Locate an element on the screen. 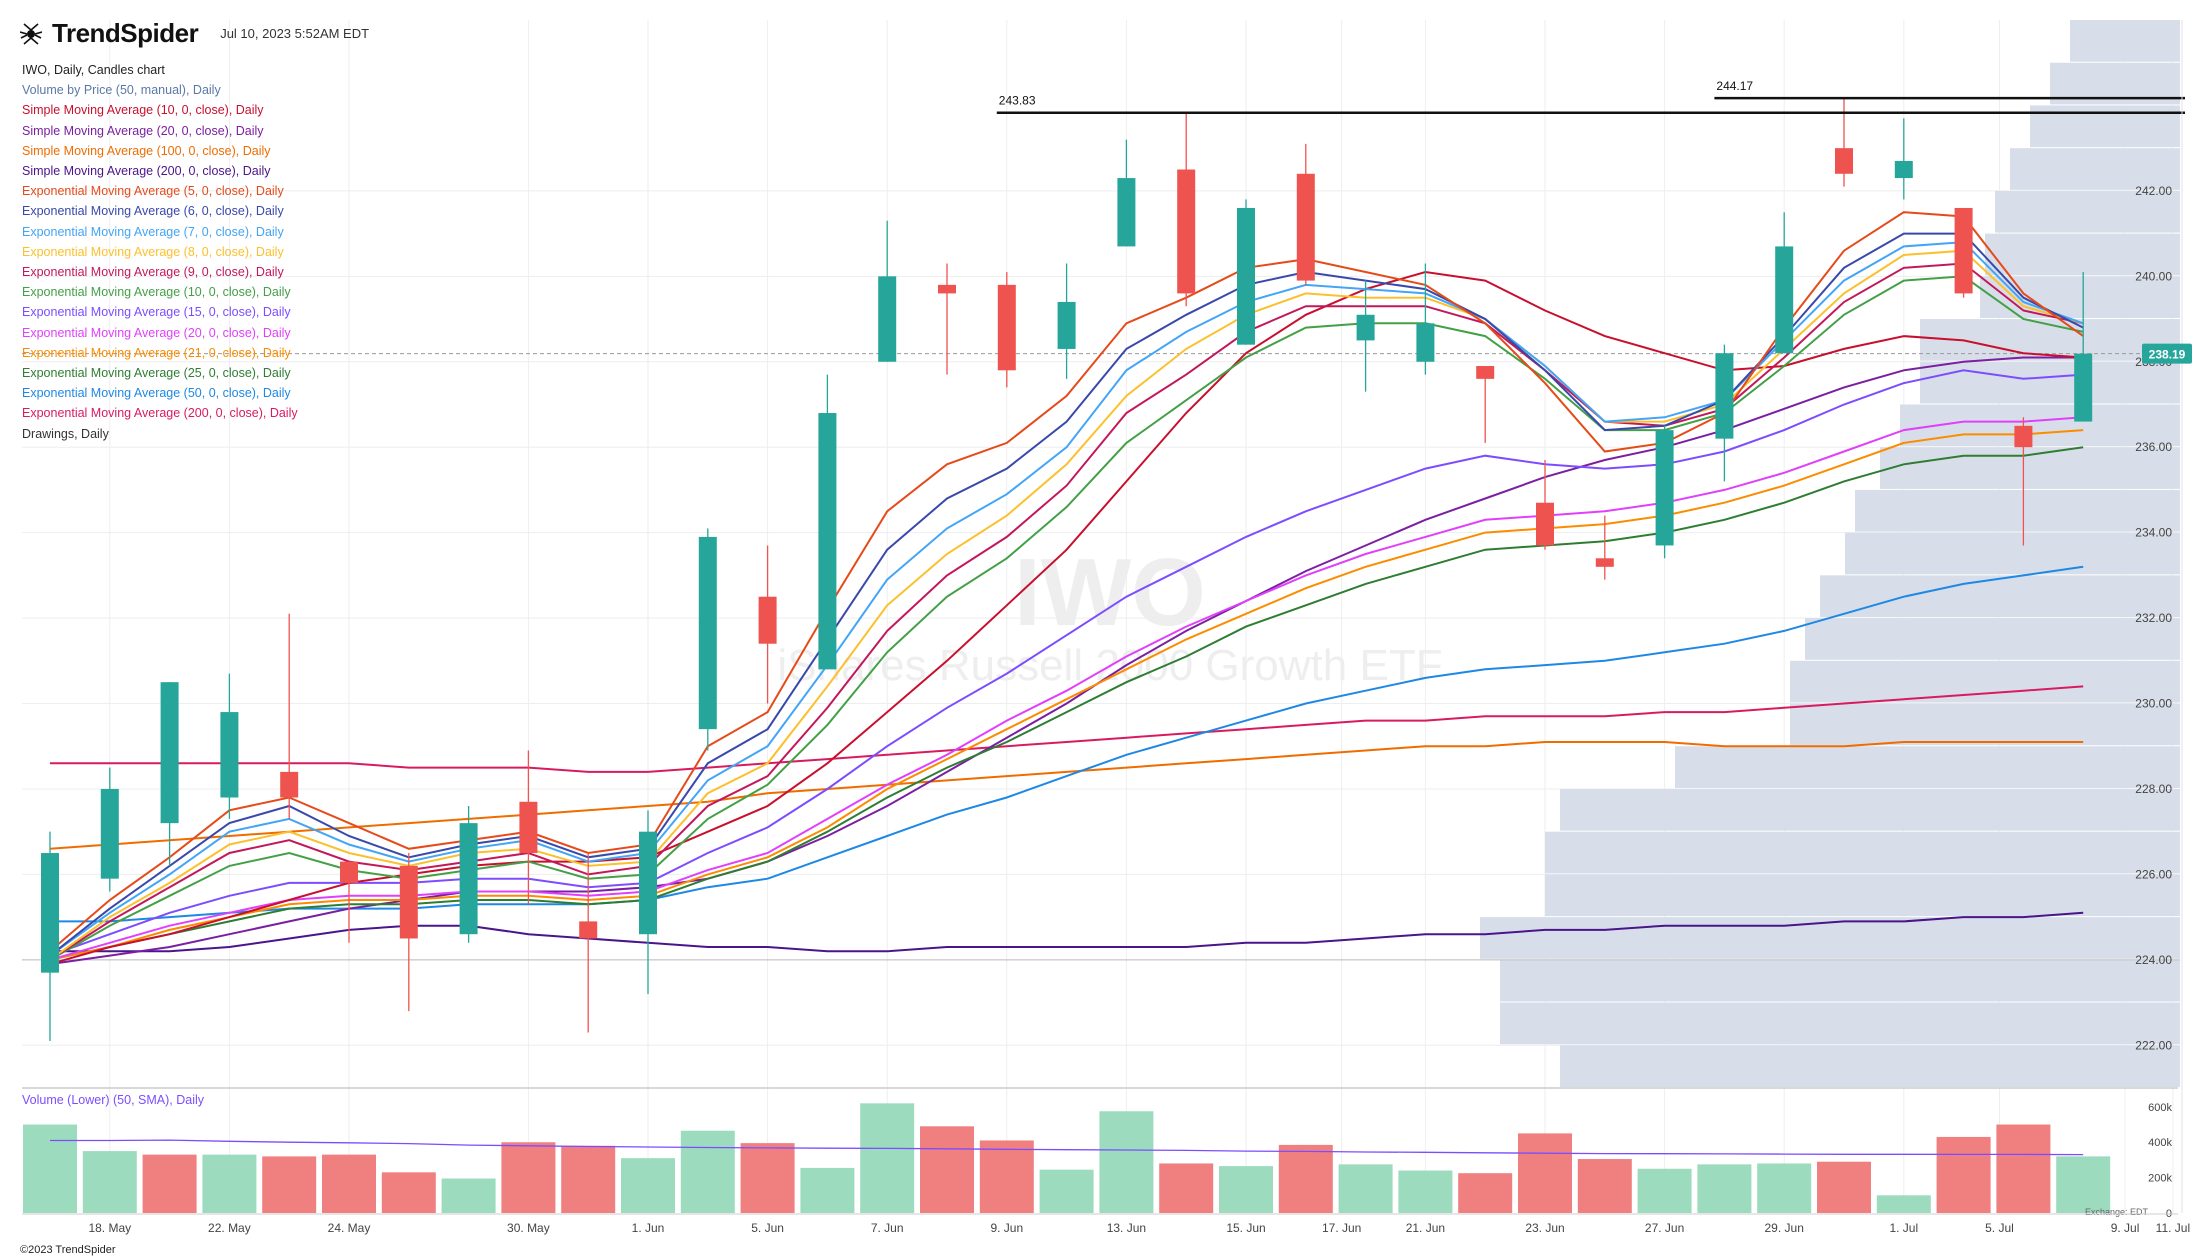 The width and height of the screenshot is (2207, 1259). x-tick-label: 5. Jun is located at coordinates (767, 1228).